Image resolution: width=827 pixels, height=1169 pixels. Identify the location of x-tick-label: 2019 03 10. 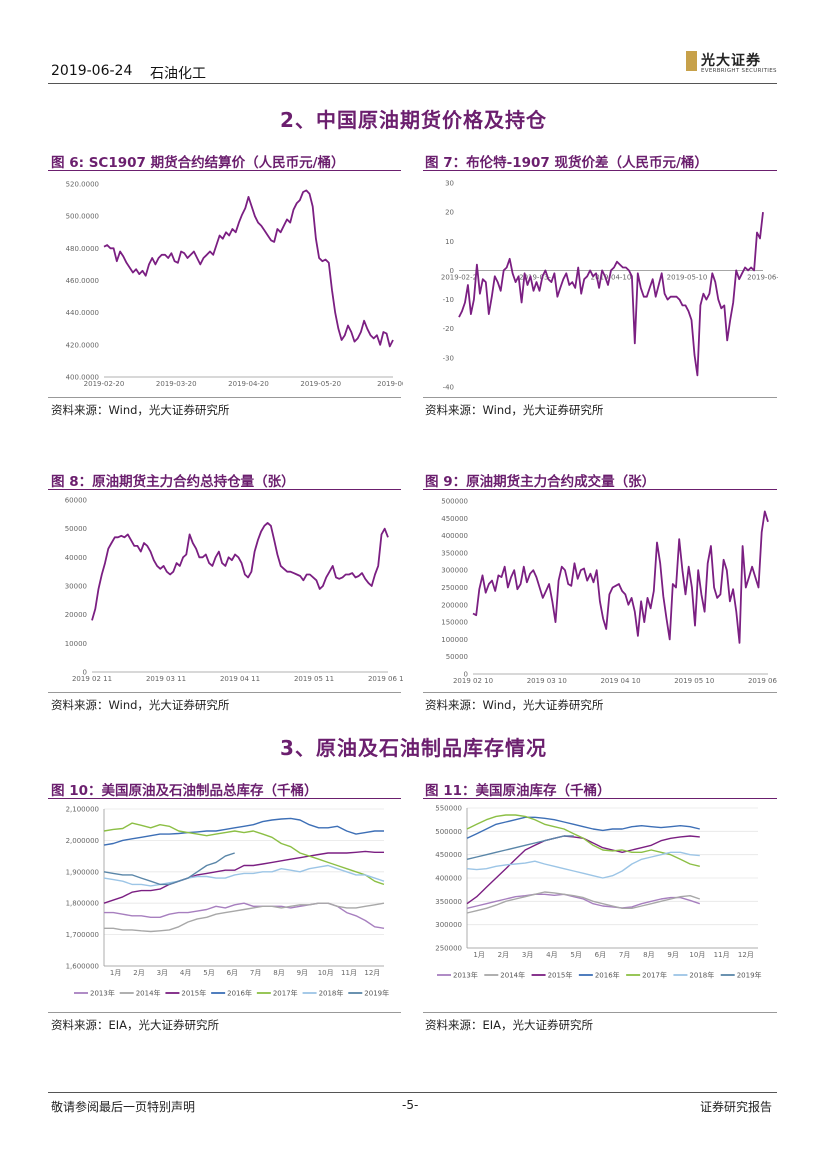
(547, 681).